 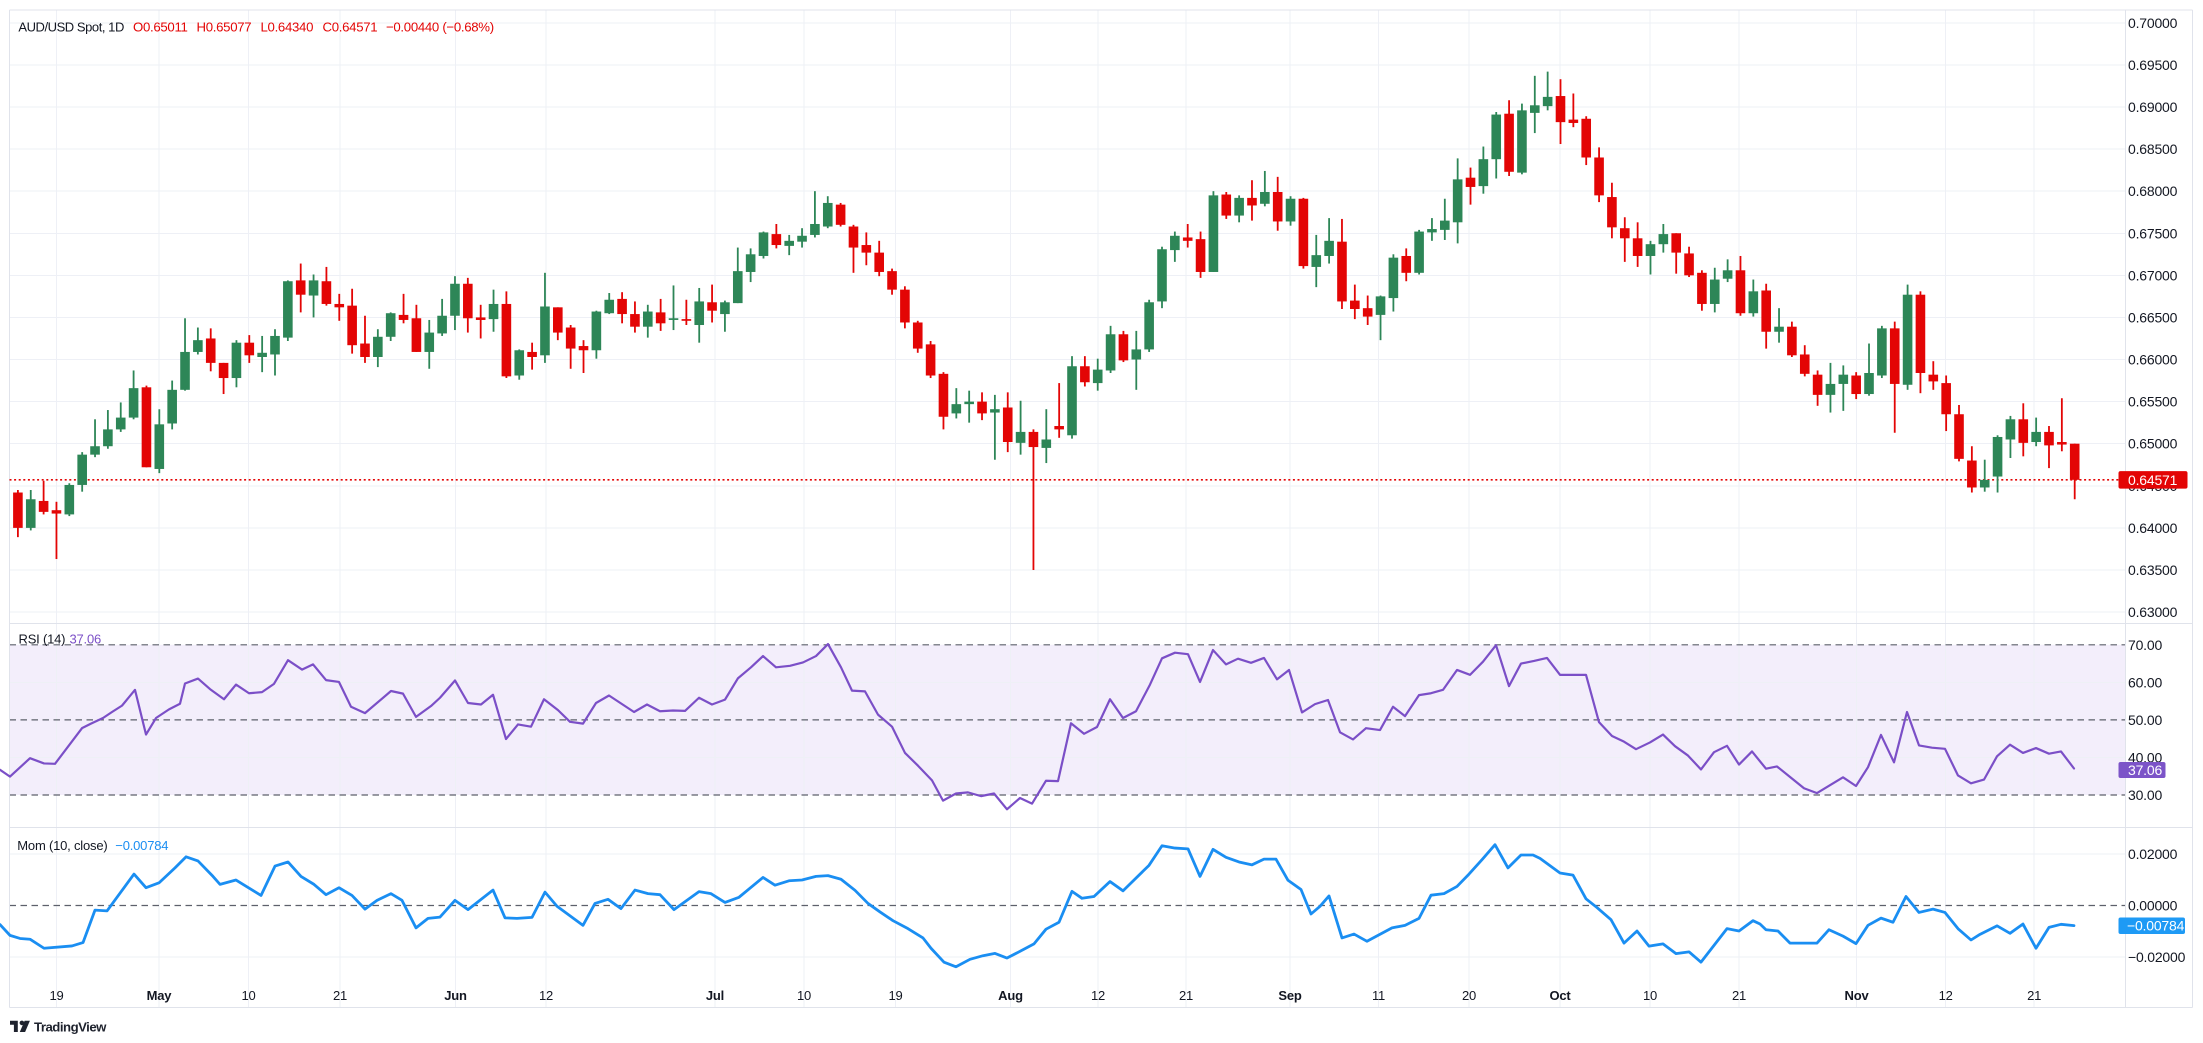 I want to click on svg-text: 70.00, so click(x=2145, y=645).